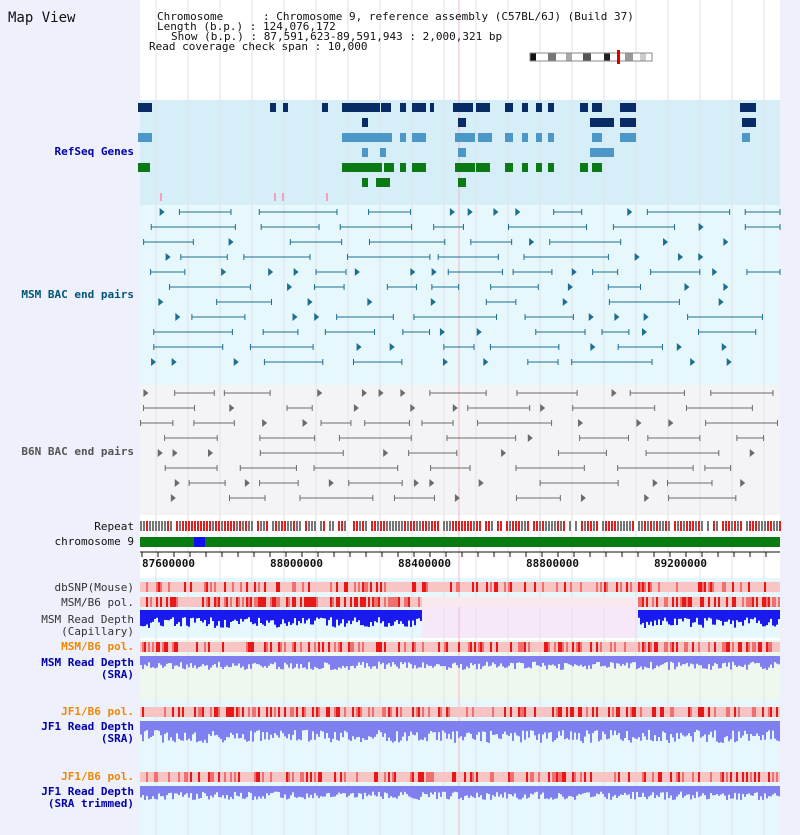  What do you see at coordinates (87, 668) in the screenshot?
I see `msm-depth-sra-label: MSM Read Depth (SRA)` at bounding box center [87, 668].